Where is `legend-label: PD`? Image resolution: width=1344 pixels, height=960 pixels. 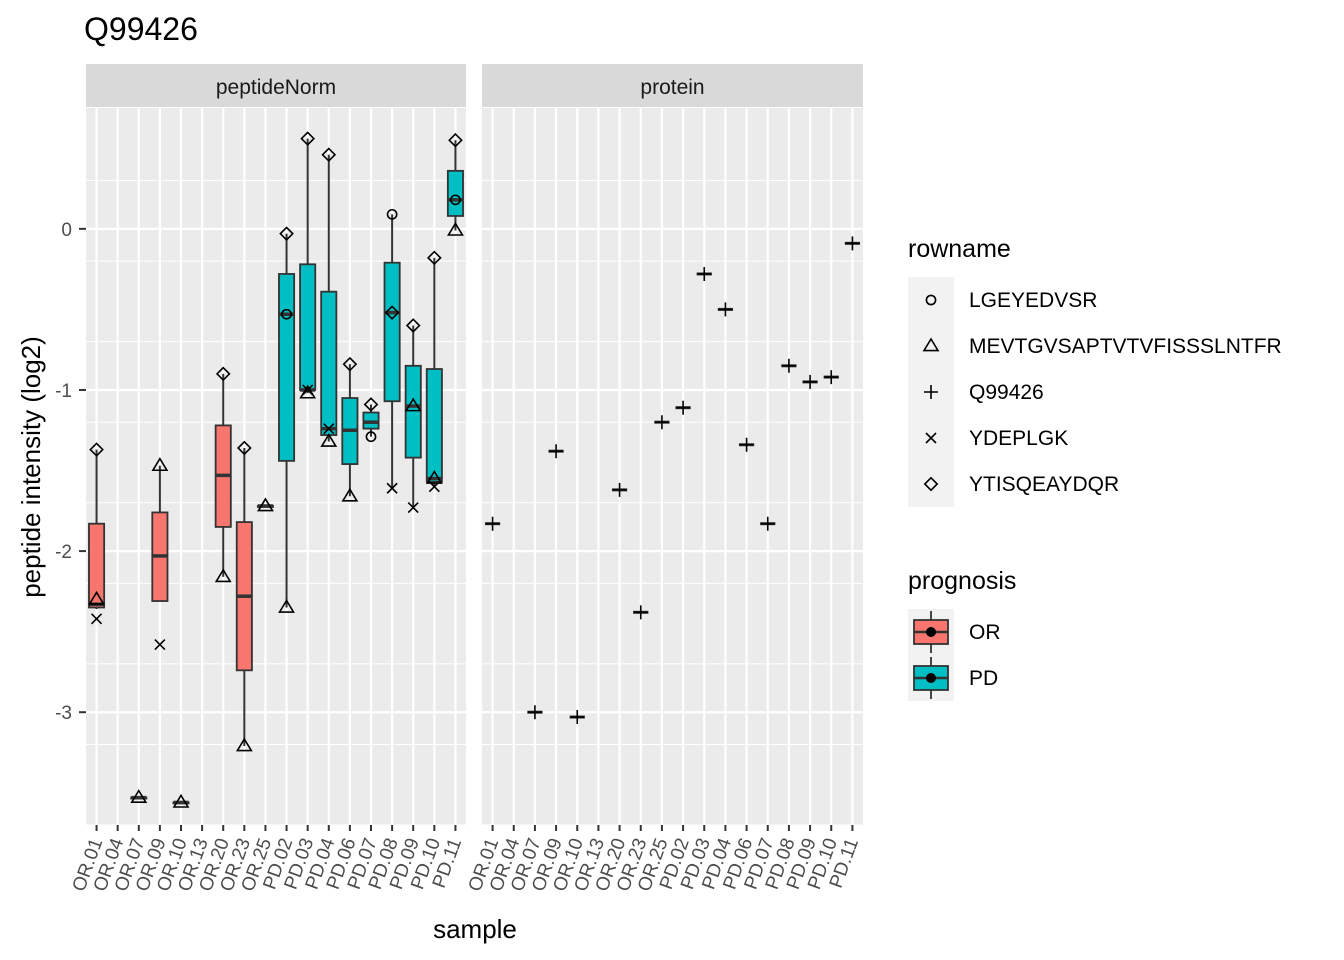 legend-label: PD is located at coordinates (983, 678).